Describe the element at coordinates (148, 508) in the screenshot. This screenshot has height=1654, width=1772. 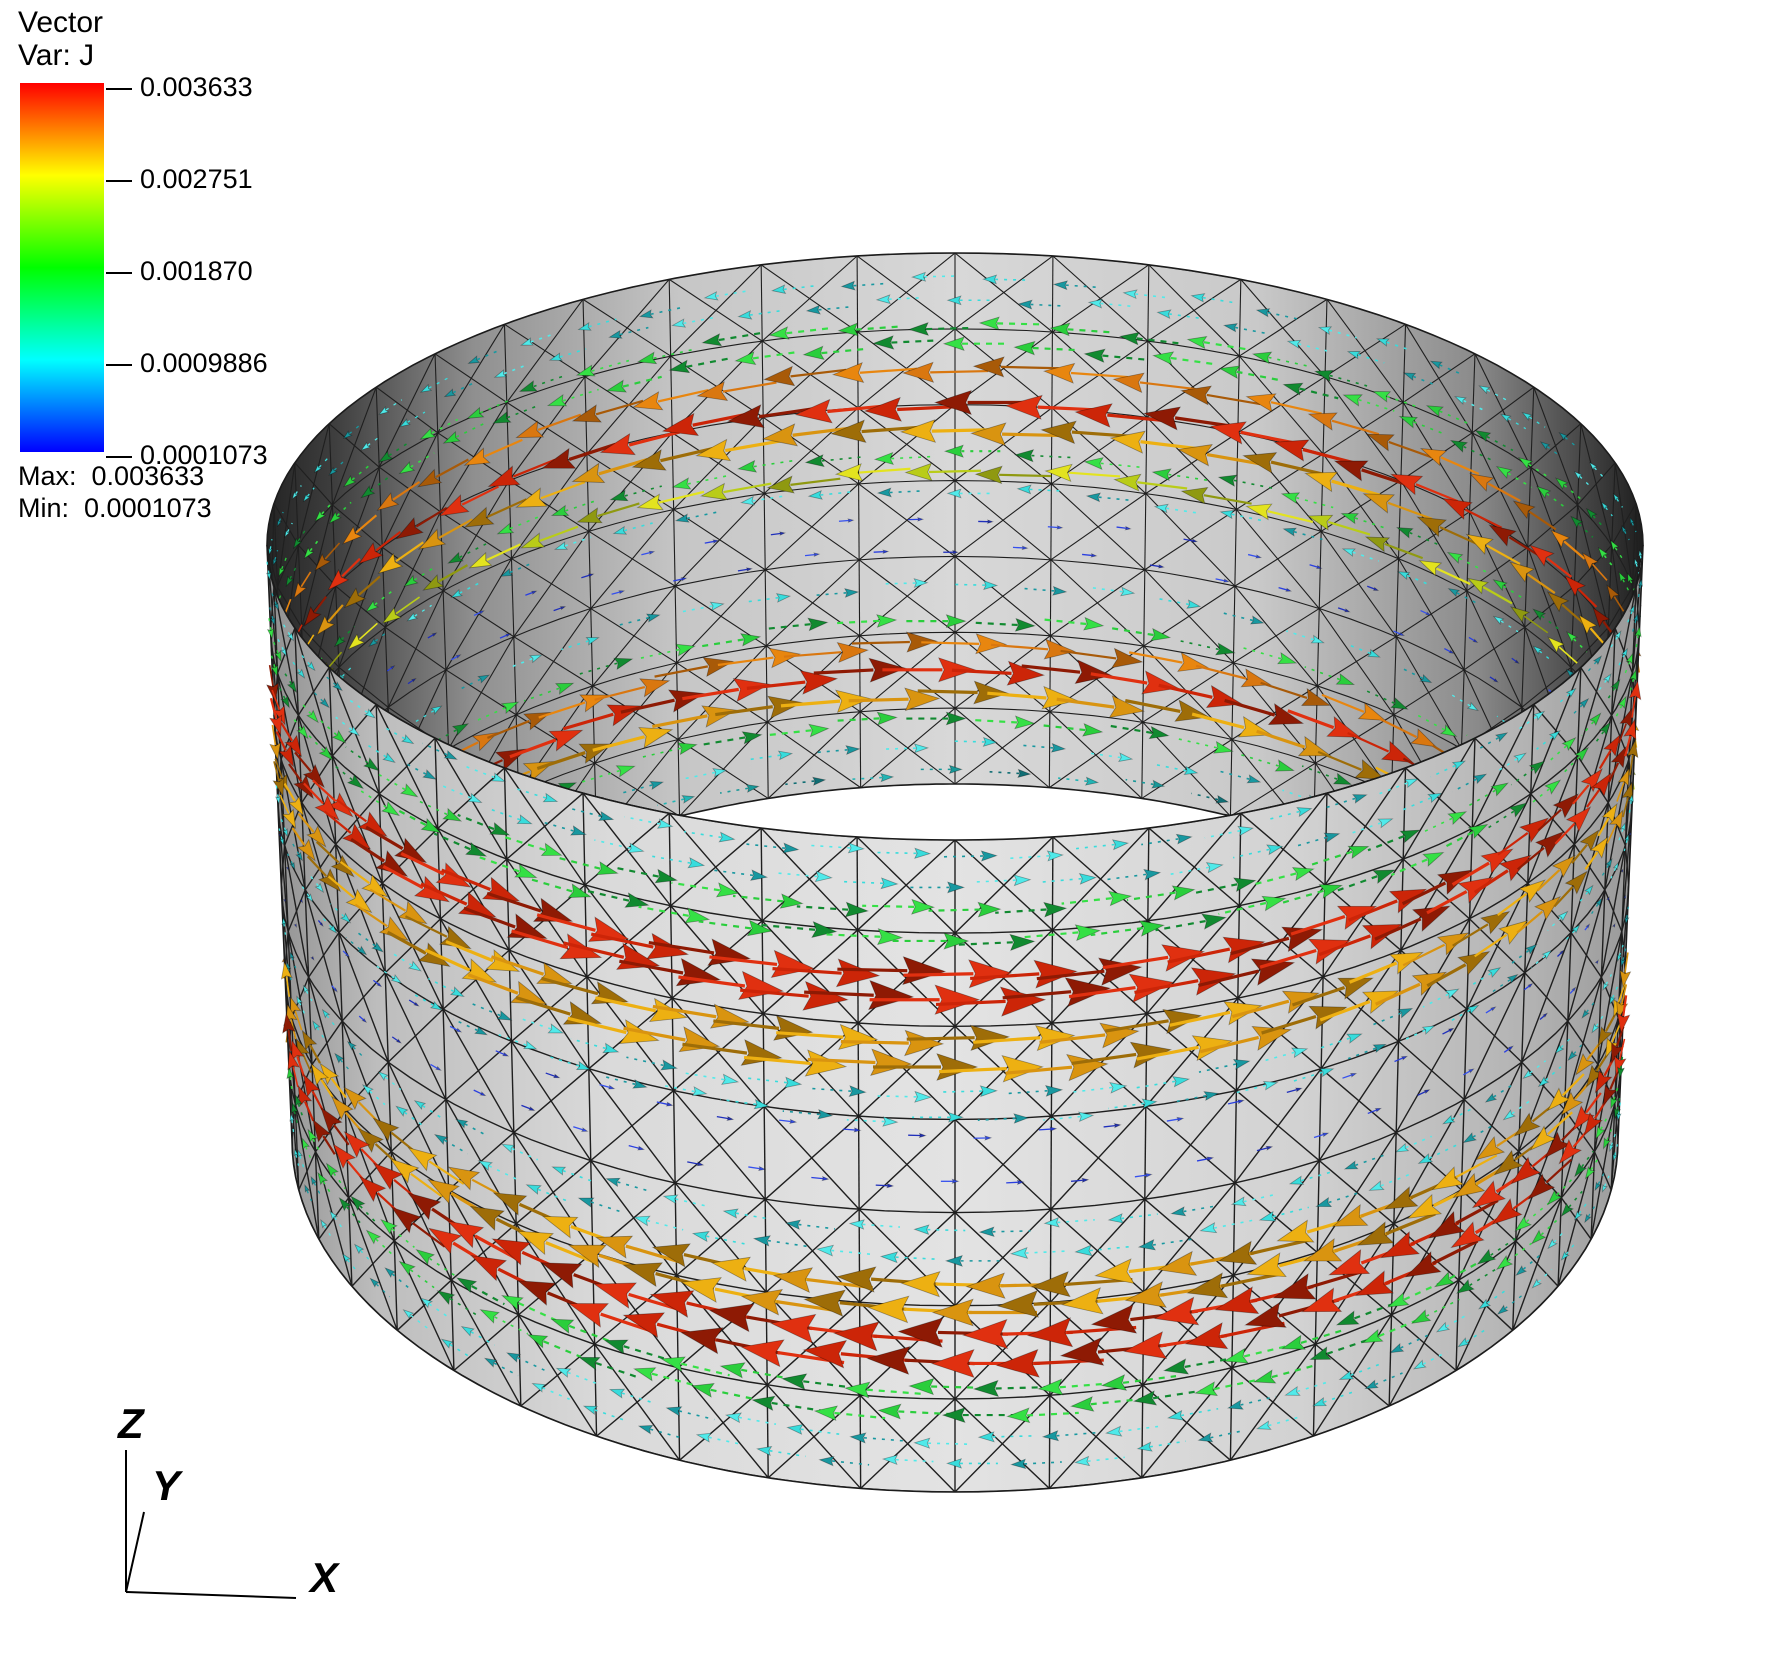
I see `min-value: 0.0001073` at that location.